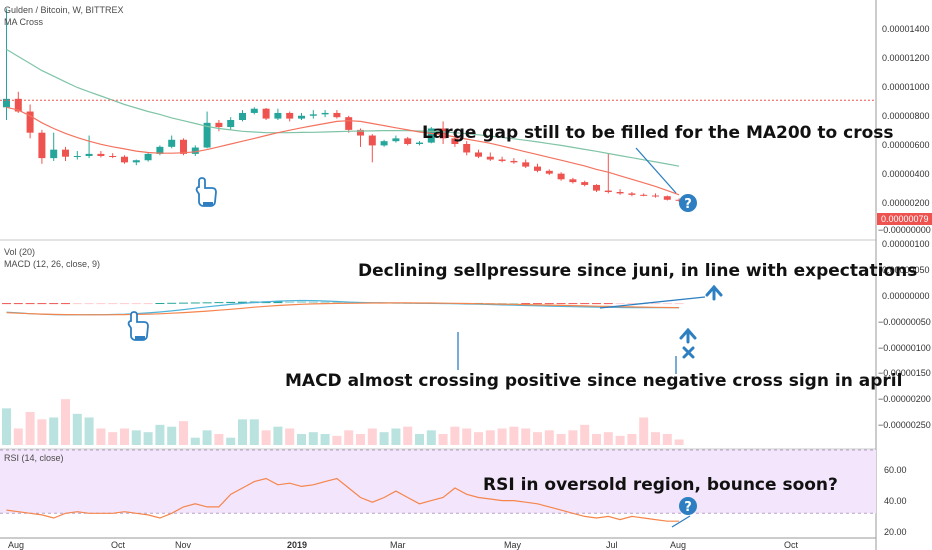 The height and width of the screenshot is (550, 932). I want to click on macd-tick-label: −0.00000250, so click(904, 425).